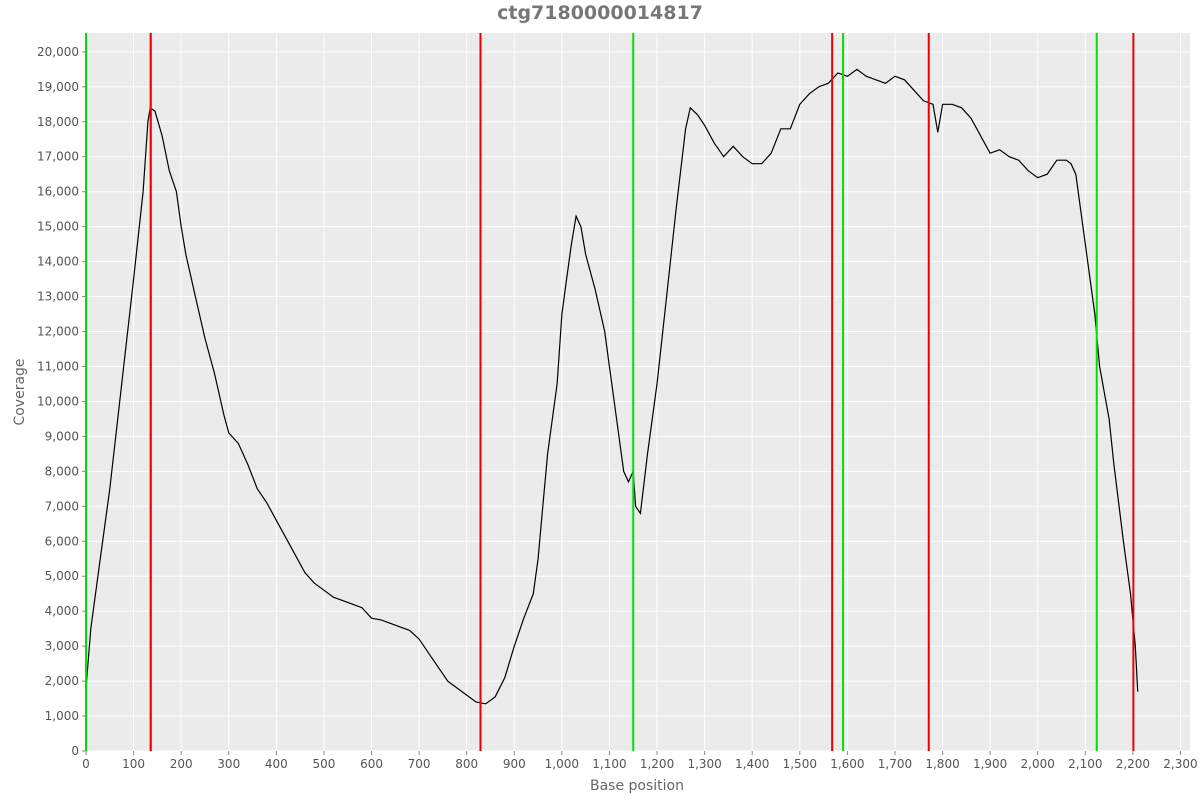  What do you see at coordinates (62, 611) in the screenshot?
I see `y-tick-label: 4,000` at bounding box center [62, 611].